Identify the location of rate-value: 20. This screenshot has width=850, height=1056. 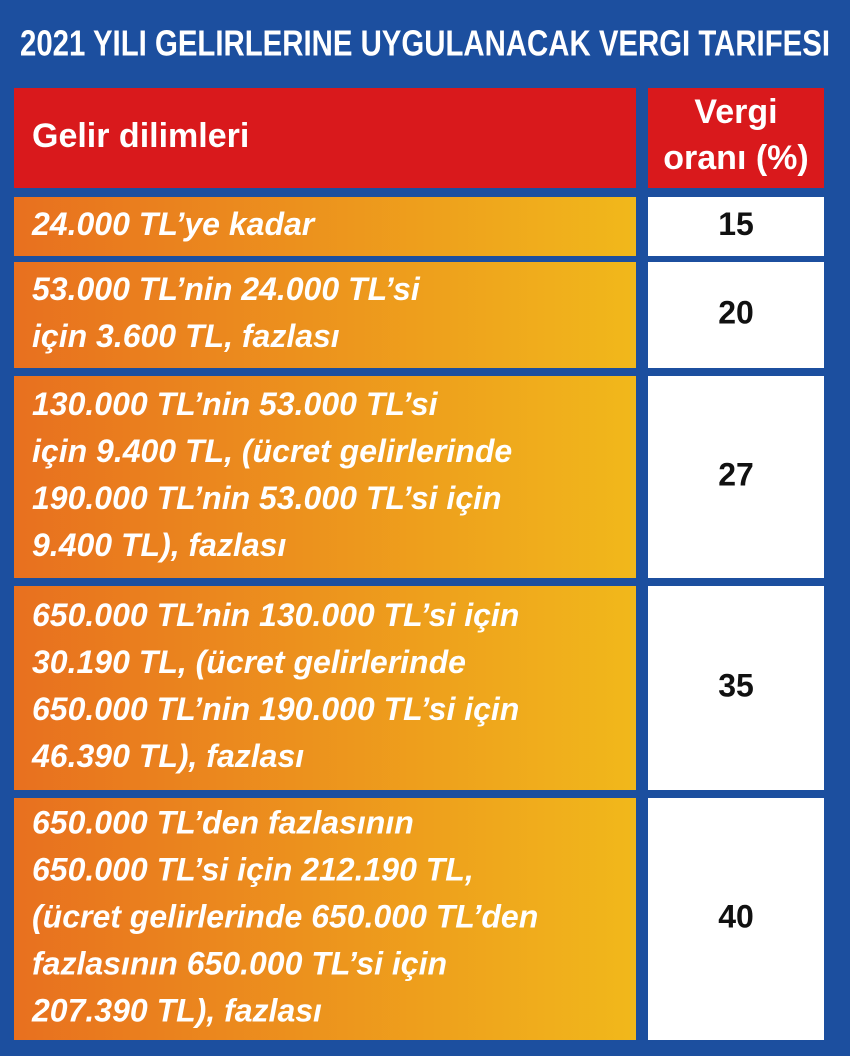
(736, 312).